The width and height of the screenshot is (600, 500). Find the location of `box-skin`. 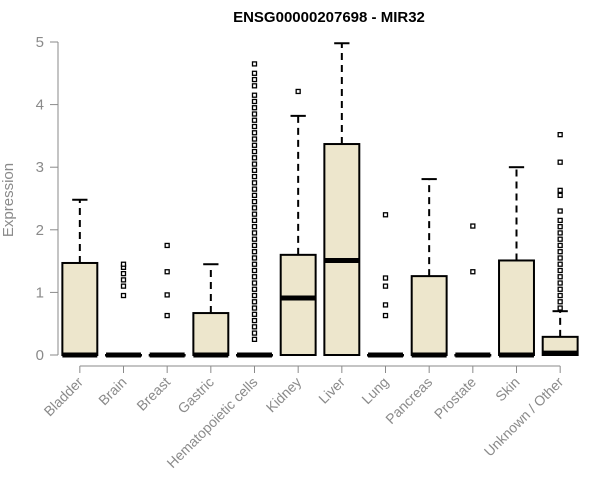

box-skin is located at coordinates (516, 262).